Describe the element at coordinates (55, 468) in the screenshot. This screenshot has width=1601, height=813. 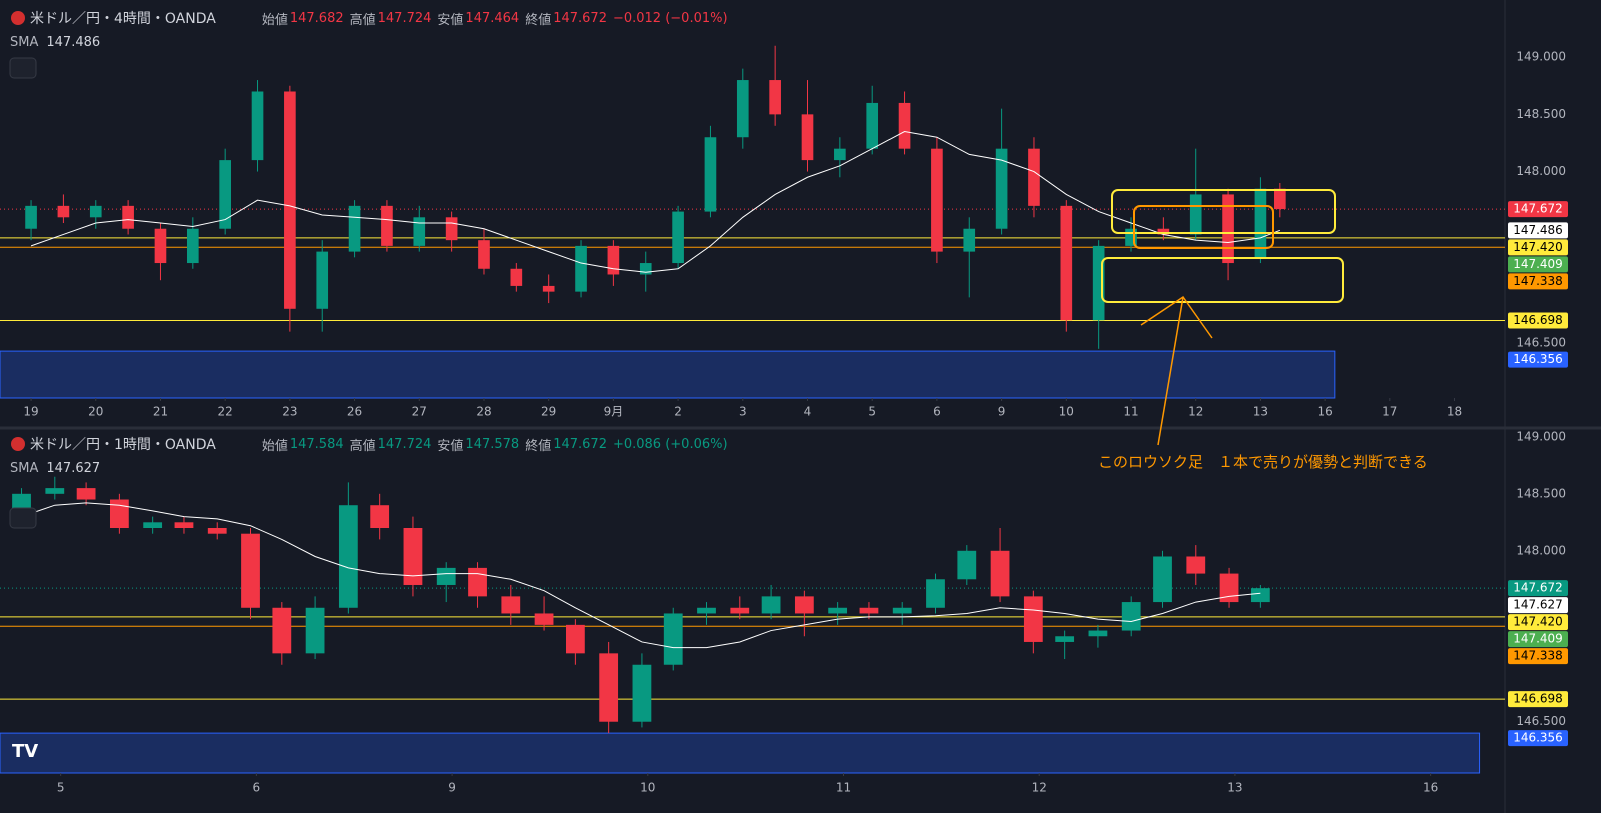
I see `indicator-legend: SMA 147.627` at that location.